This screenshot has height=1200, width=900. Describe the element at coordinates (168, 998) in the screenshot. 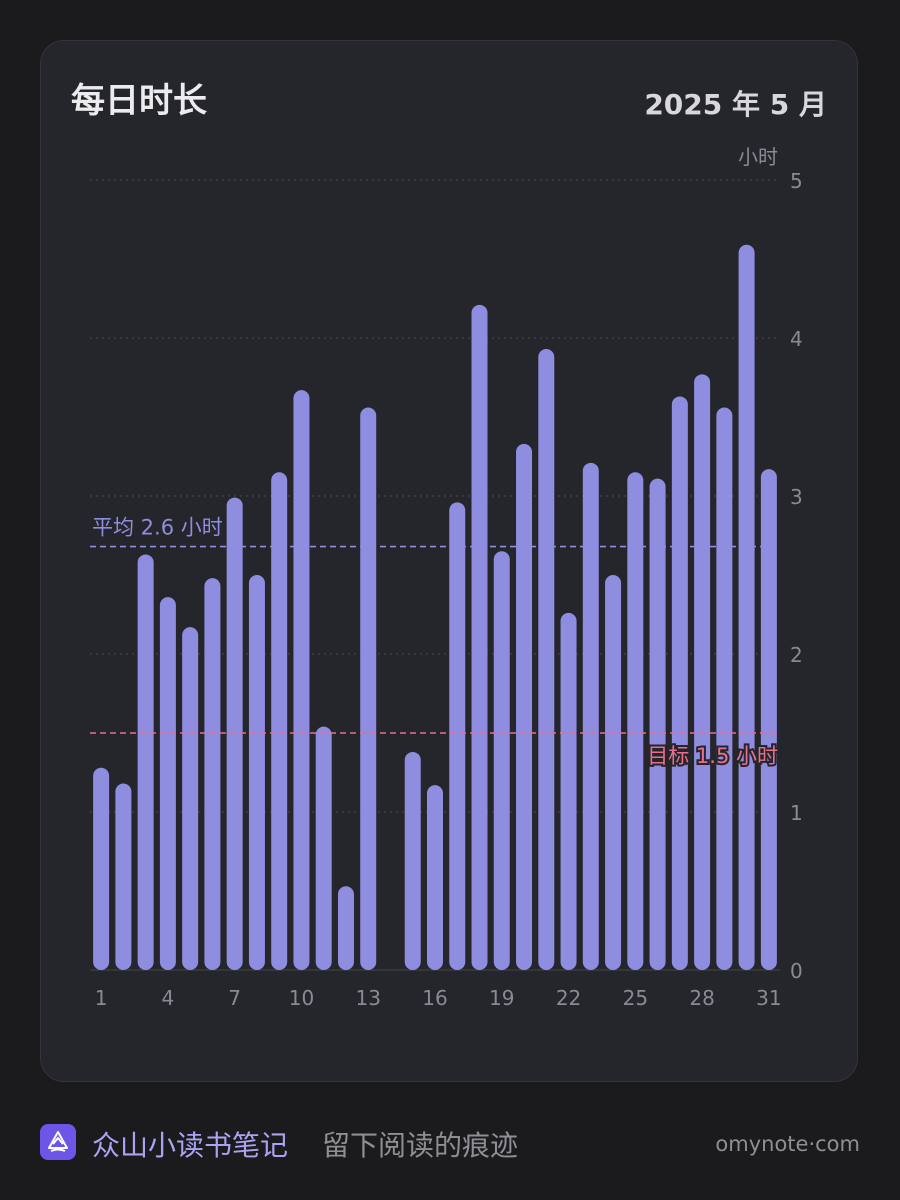

I see `x-tick-label: 4` at that location.